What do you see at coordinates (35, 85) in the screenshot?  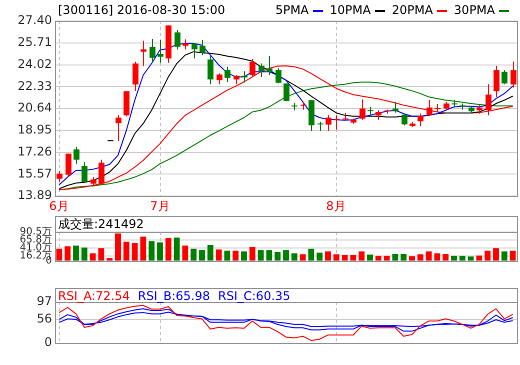 I see `y-tick-label: 22.33` at bounding box center [35, 85].